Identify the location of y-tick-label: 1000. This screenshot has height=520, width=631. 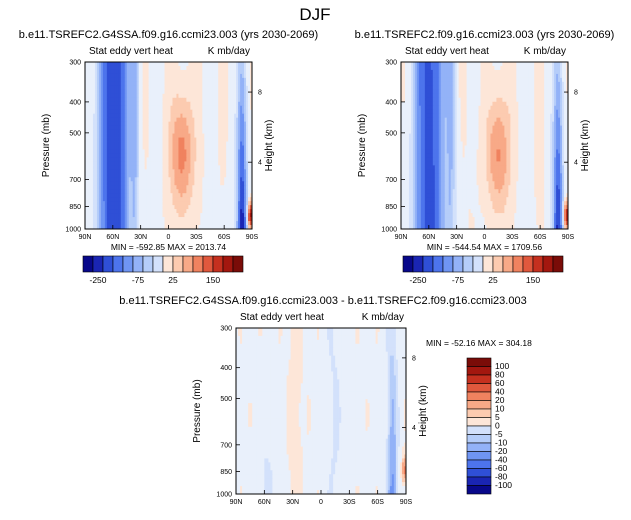
(73, 230).